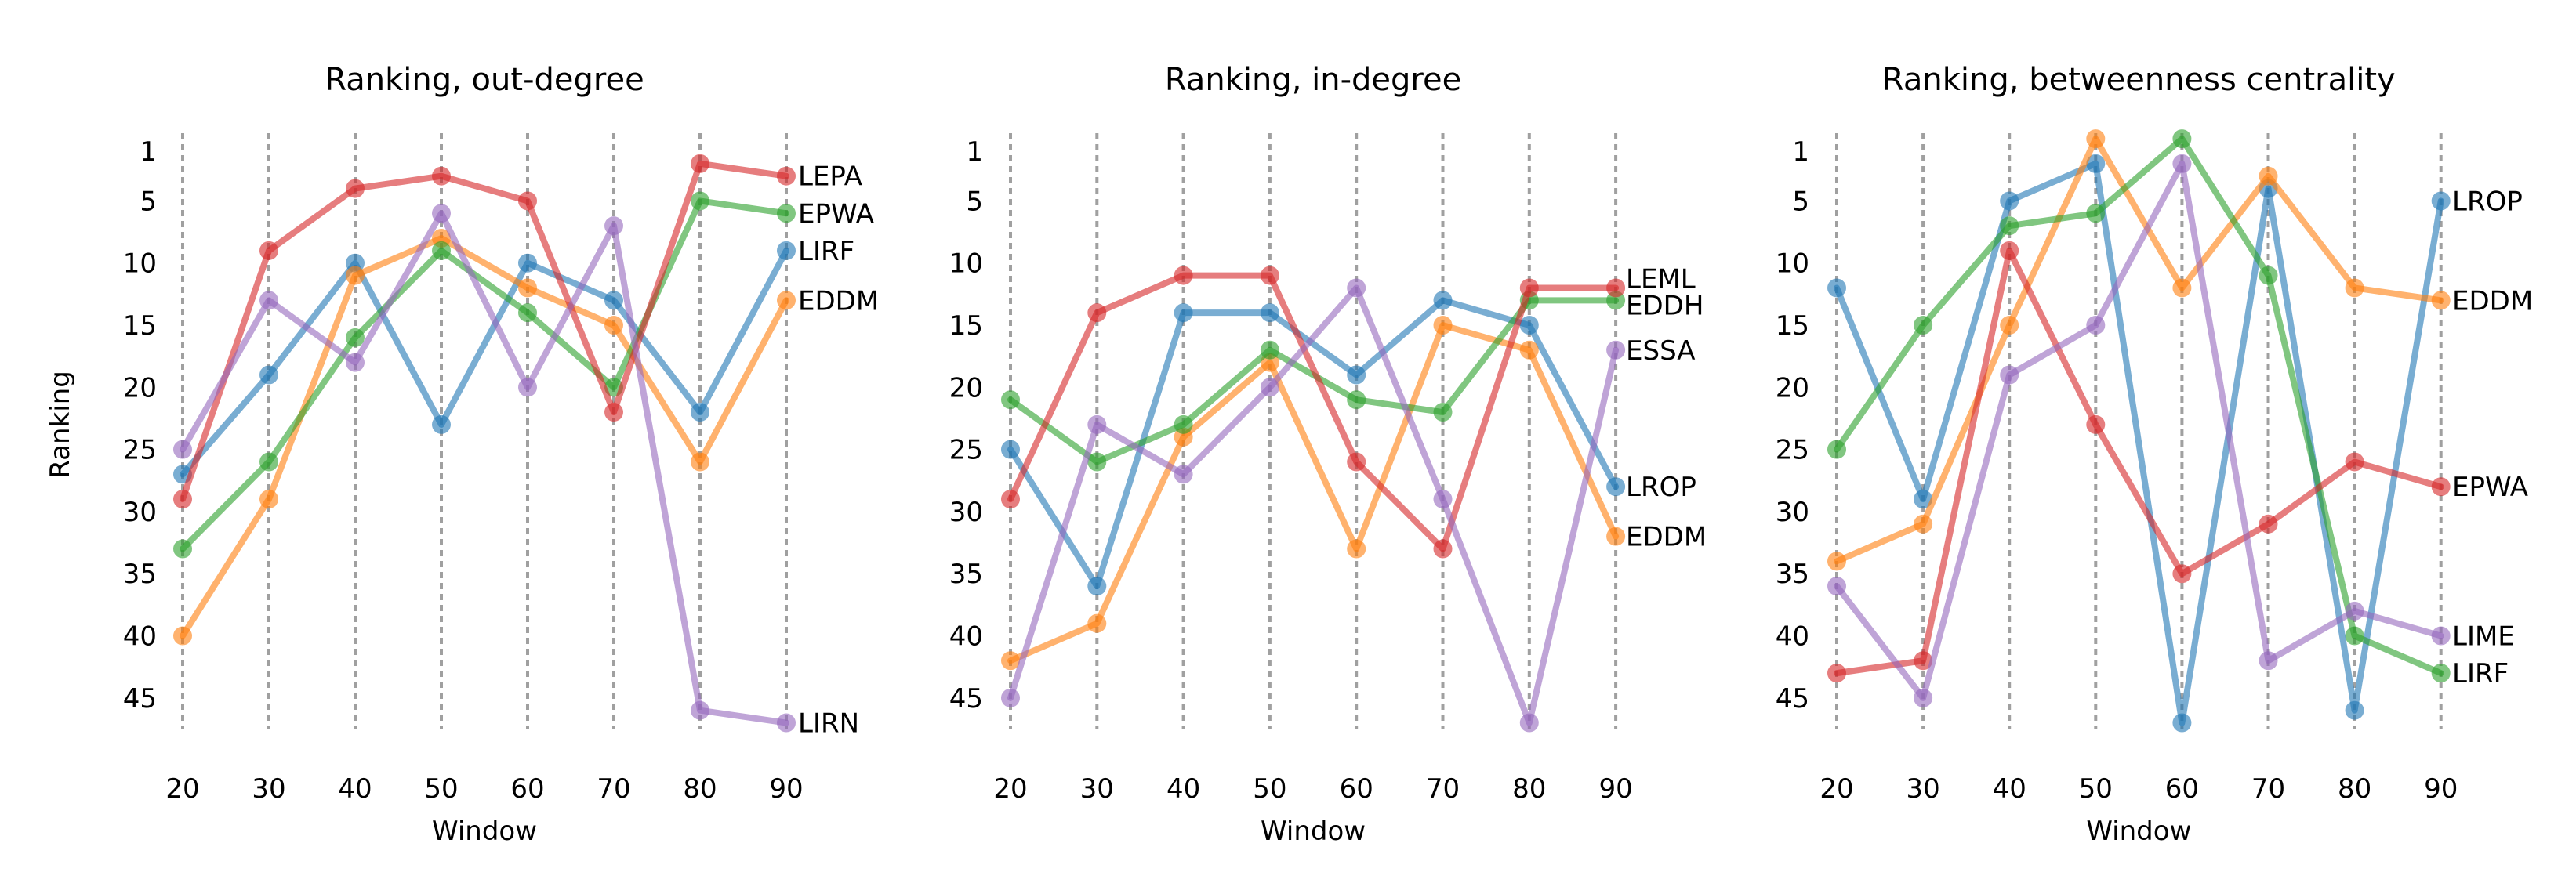 Image resolution: width=2576 pixels, height=883 pixels. What do you see at coordinates (2096, 789) in the screenshot?
I see `x-tick-label: 50` at bounding box center [2096, 789].